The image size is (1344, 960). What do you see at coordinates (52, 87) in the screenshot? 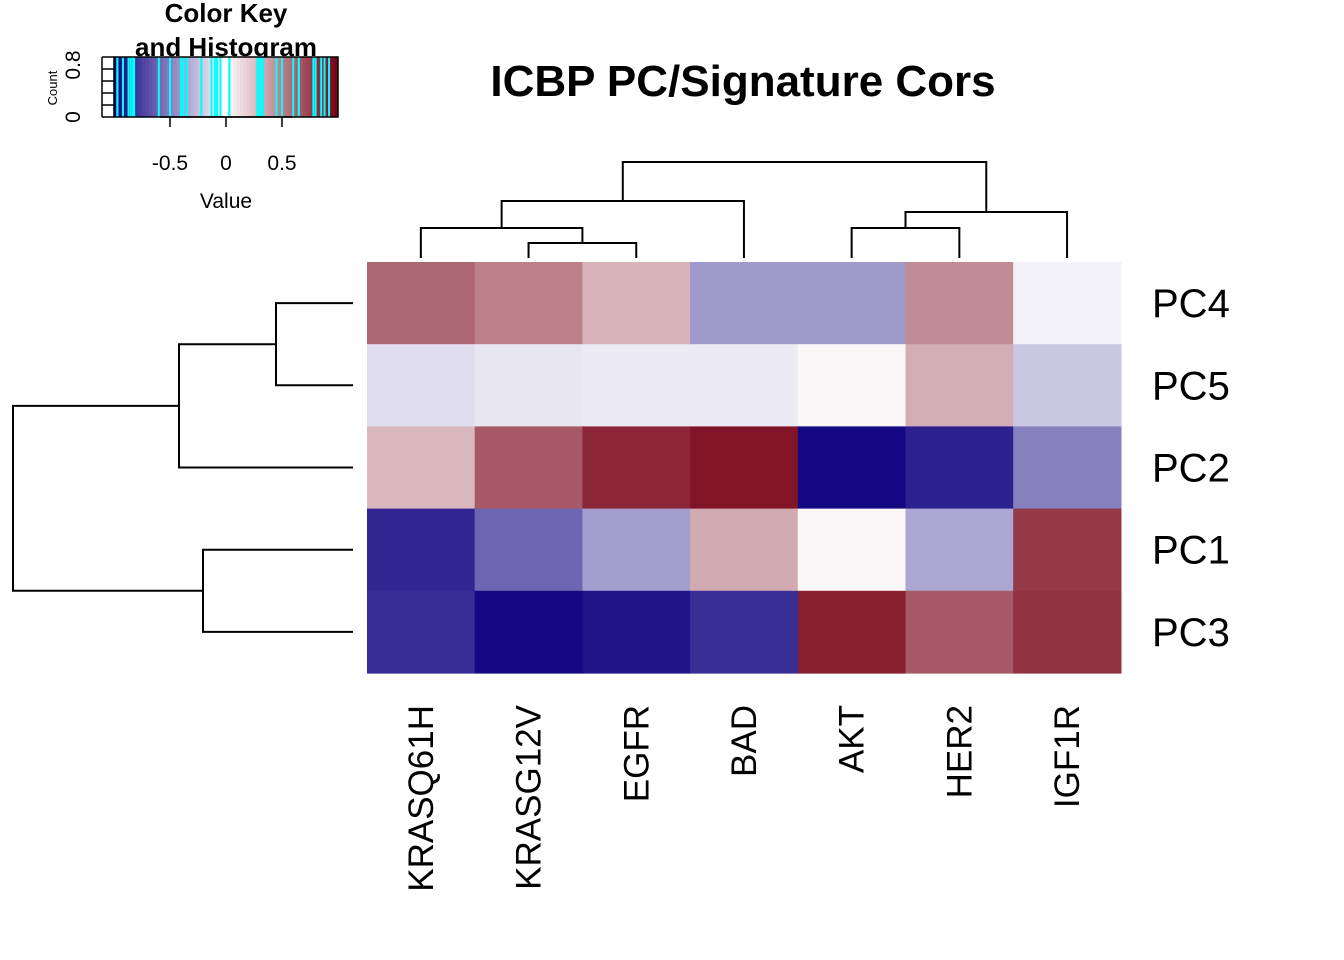
I see `color-key-ylabel: Count` at bounding box center [52, 87].